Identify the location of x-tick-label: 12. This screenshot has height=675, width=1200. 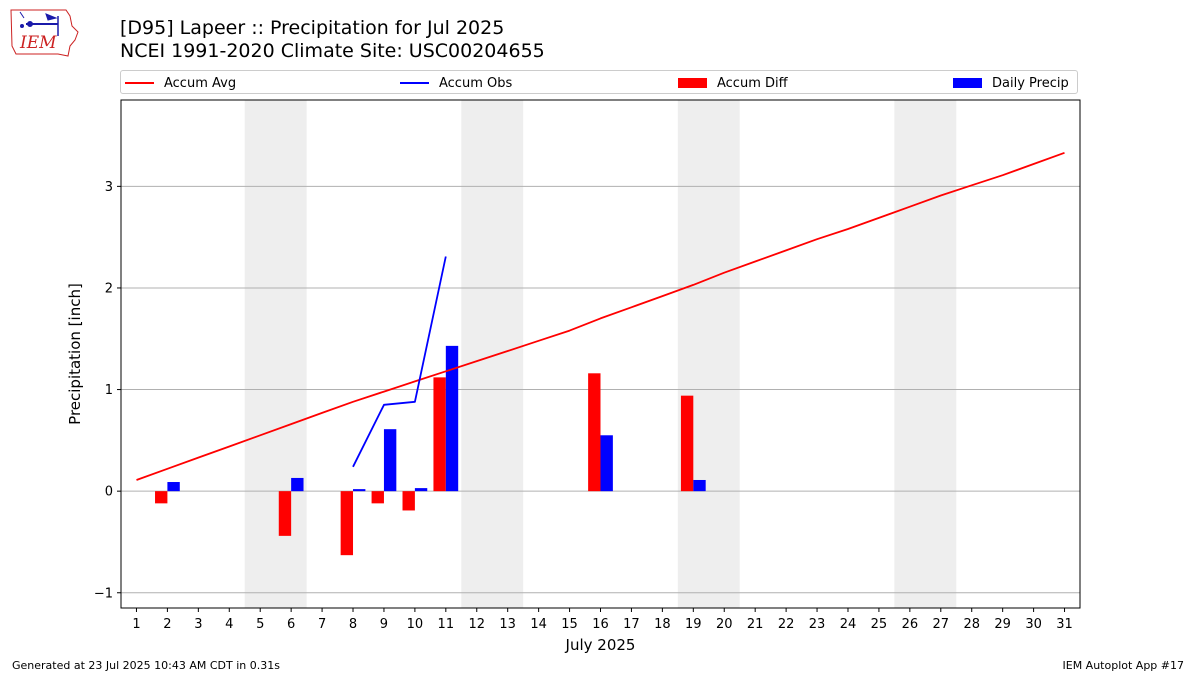
(476, 624).